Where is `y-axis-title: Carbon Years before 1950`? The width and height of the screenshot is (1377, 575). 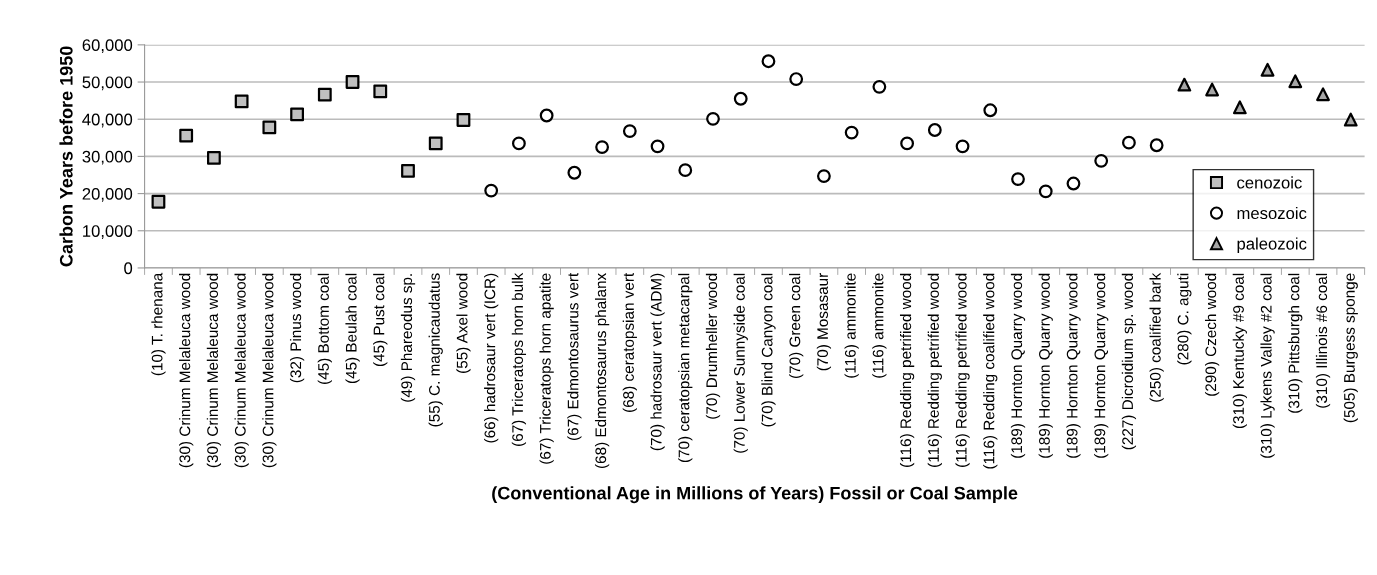 y-axis-title: Carbon Years before 1950 is located at coordinates (66, 156).